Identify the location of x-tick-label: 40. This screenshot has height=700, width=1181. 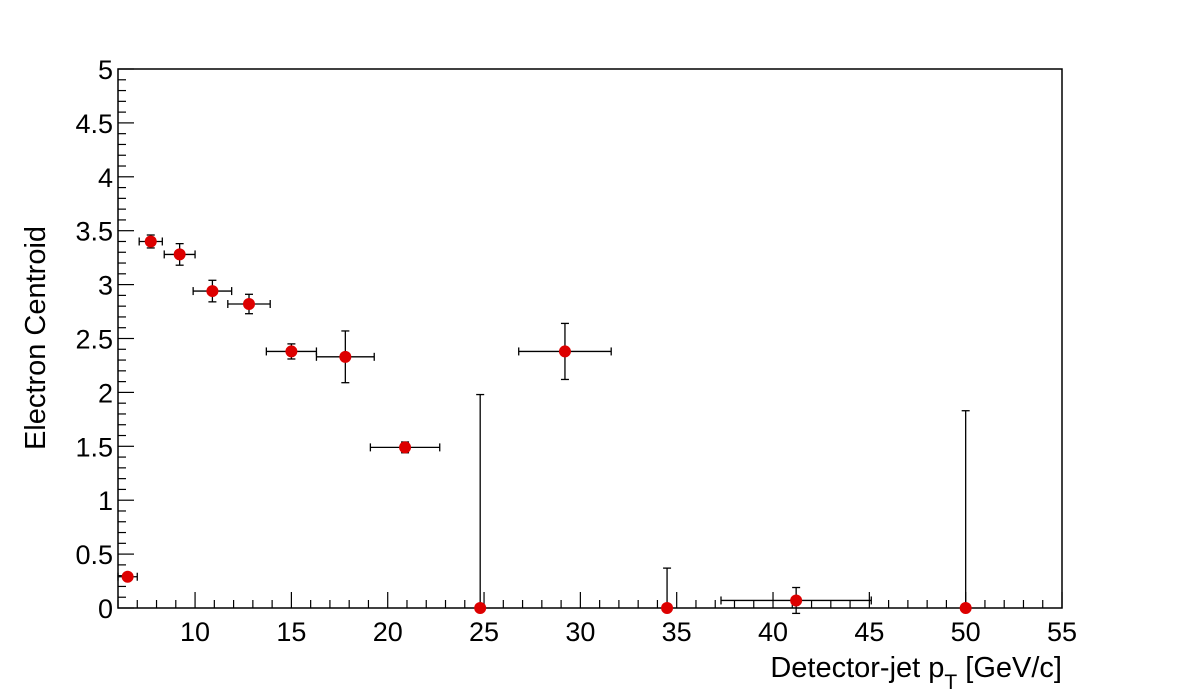
(773, 632).